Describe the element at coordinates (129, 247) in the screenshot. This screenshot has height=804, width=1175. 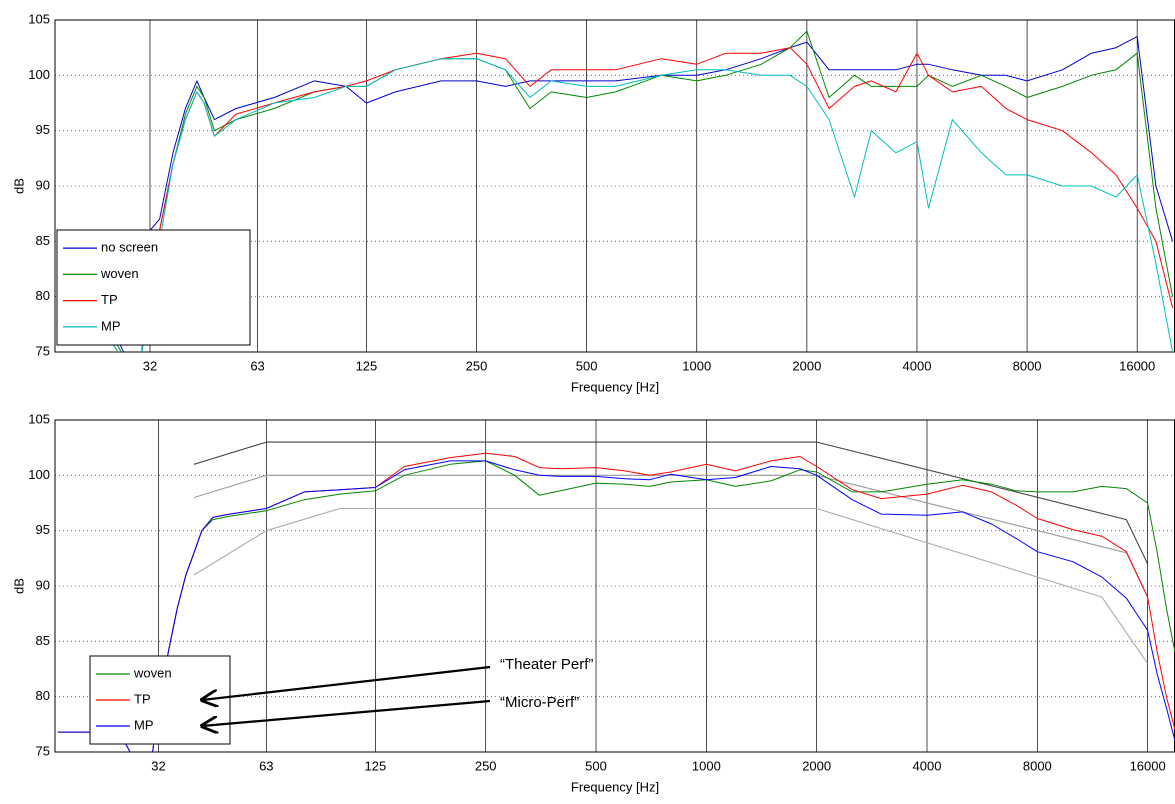
I see `legend-label: no screen` at that location.